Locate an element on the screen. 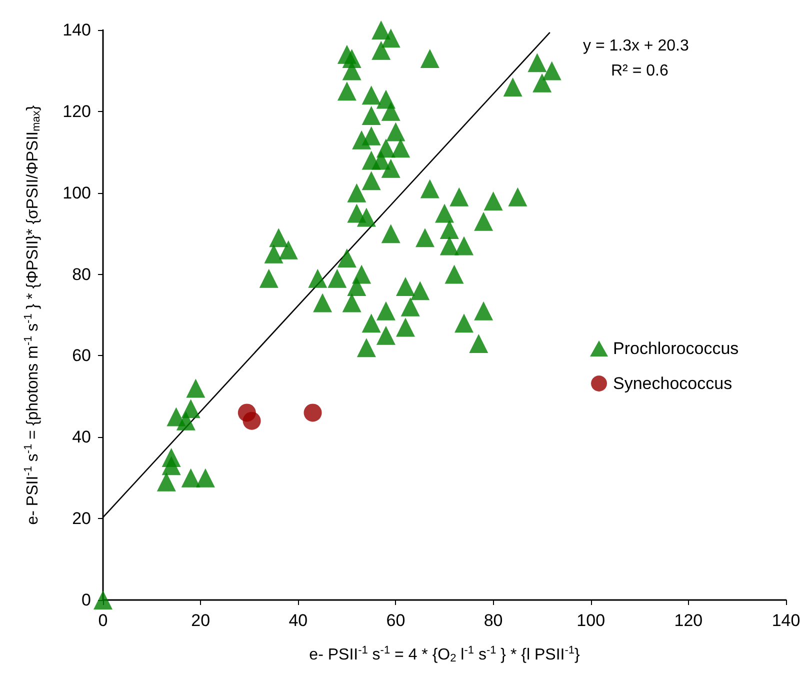 The image size is (804, 693). y-tick-label: 40 is located at coordinates (81, 437).